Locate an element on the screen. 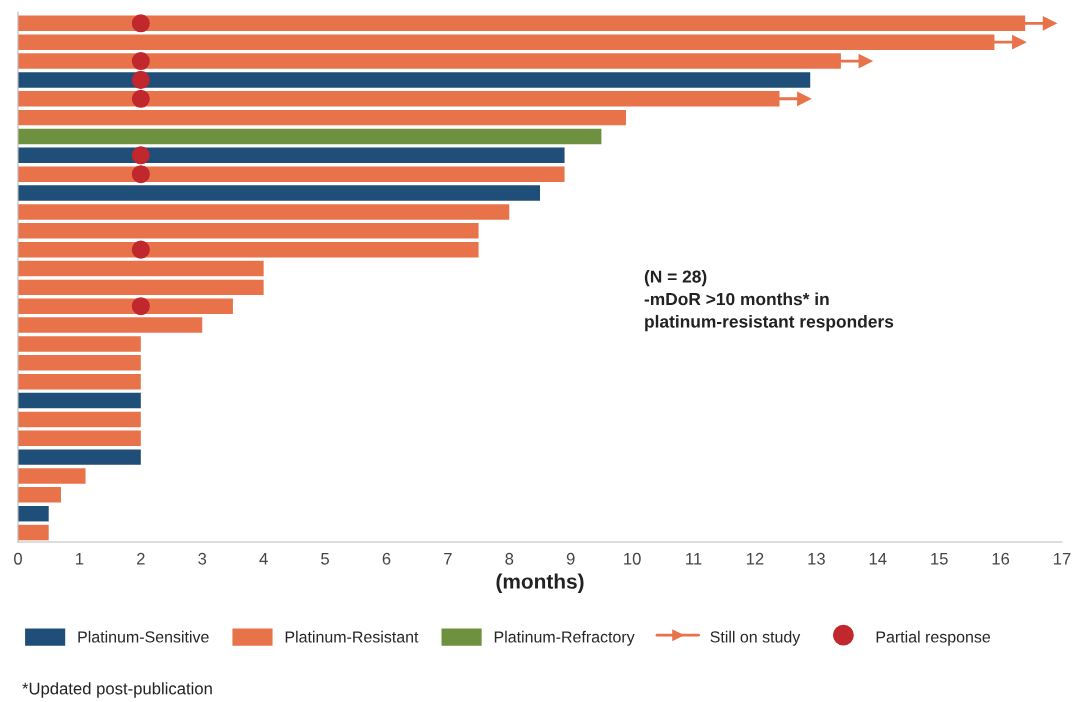 Image resolution: width=1084 pixels, height=702 pixels. x-axis-title: (months) is located at coordinates (540, 583).